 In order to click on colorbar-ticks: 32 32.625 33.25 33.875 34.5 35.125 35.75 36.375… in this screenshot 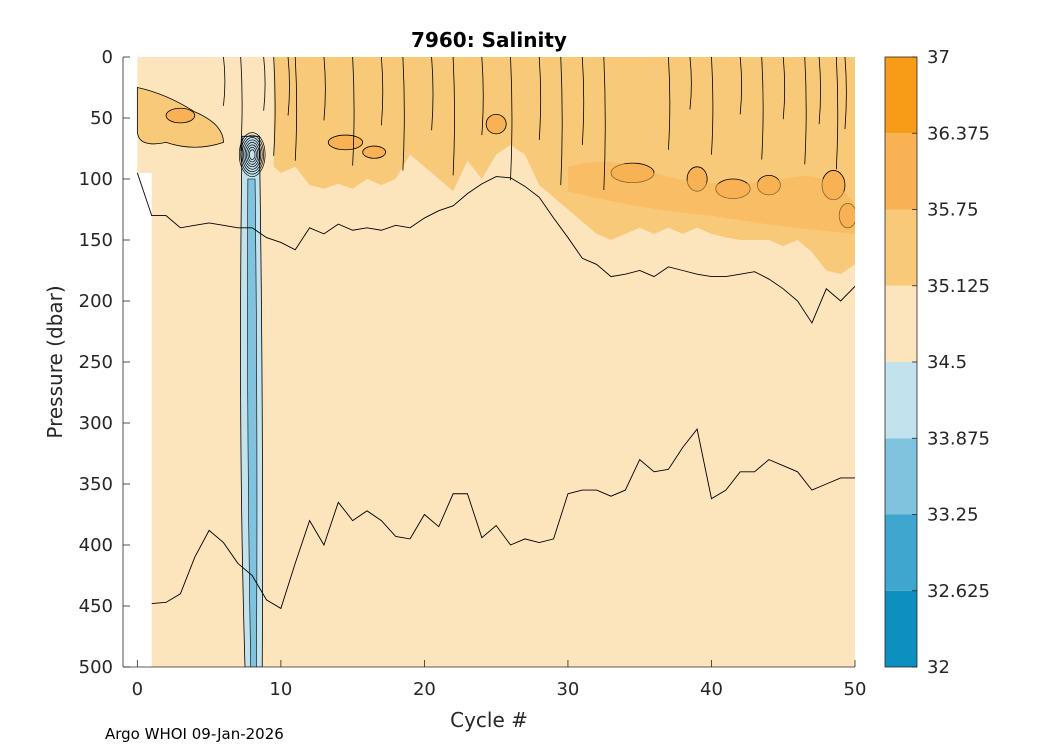, I will do `click(951, 362)`.